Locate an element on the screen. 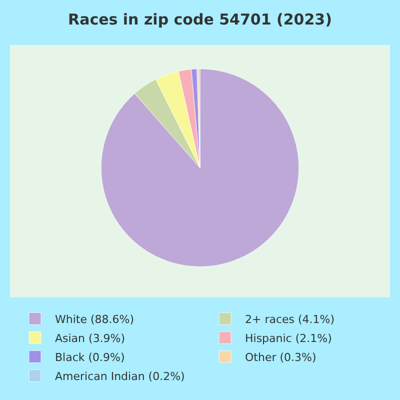  chart-title: Races in zip code 54701 (2023) is located at coordinates (200, 19).